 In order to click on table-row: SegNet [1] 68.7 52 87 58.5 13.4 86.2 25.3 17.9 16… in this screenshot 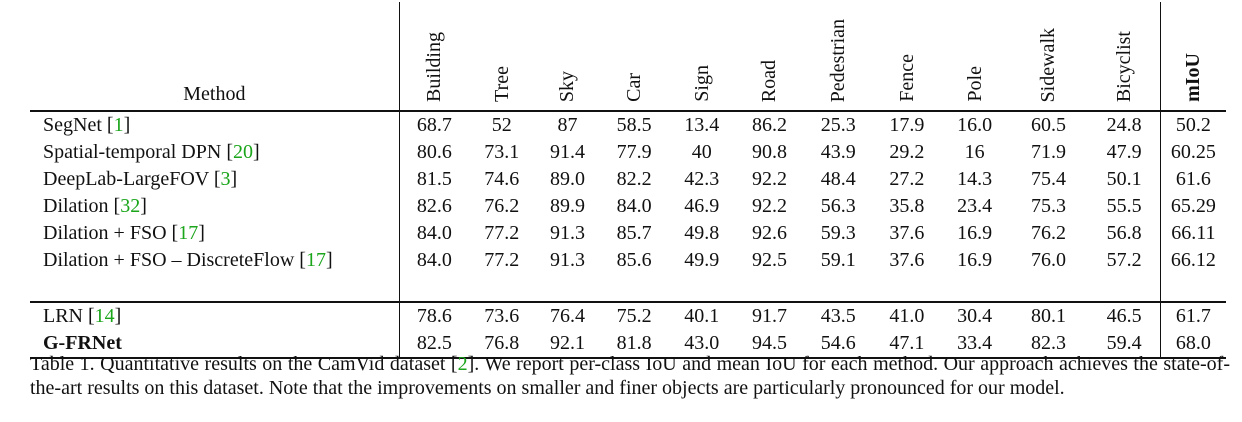, I will do `click(628, 124)`.